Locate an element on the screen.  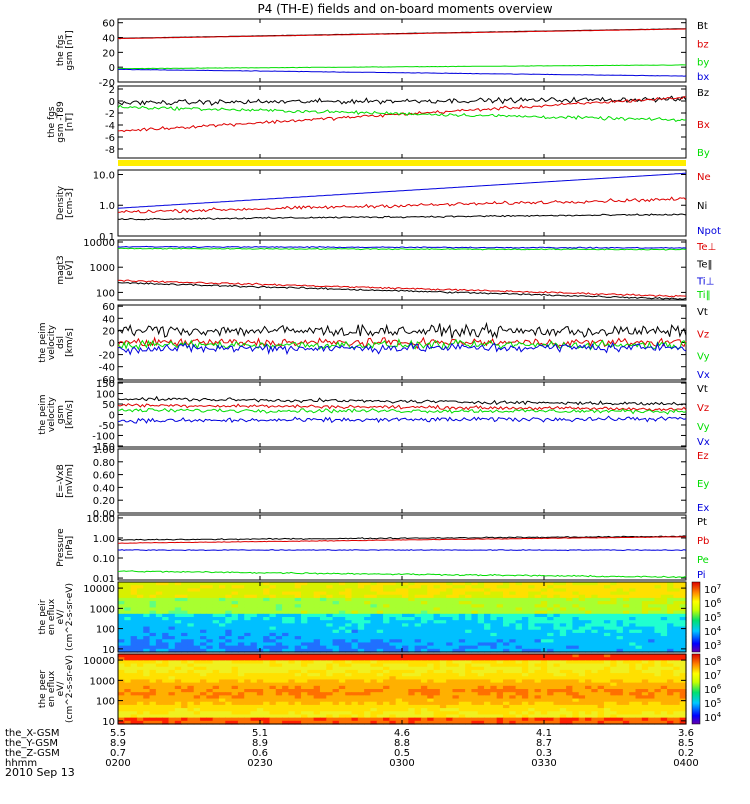
y-axis-label: (cm^2-s-sr-eV) is located at coordinates (70, 689).